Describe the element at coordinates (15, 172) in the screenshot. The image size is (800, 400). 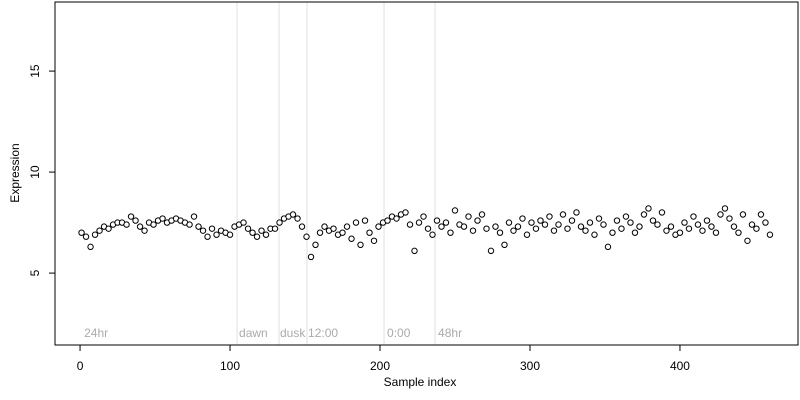
I see `y-axis-label: Expression` at that location.